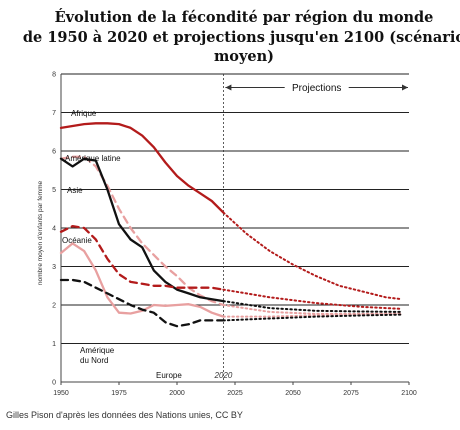 The width and height of the screenshot is (460, 430). Describe the element at coordinates (169, 375) in the screenshot. I see `label-europe: Europe` at that location.